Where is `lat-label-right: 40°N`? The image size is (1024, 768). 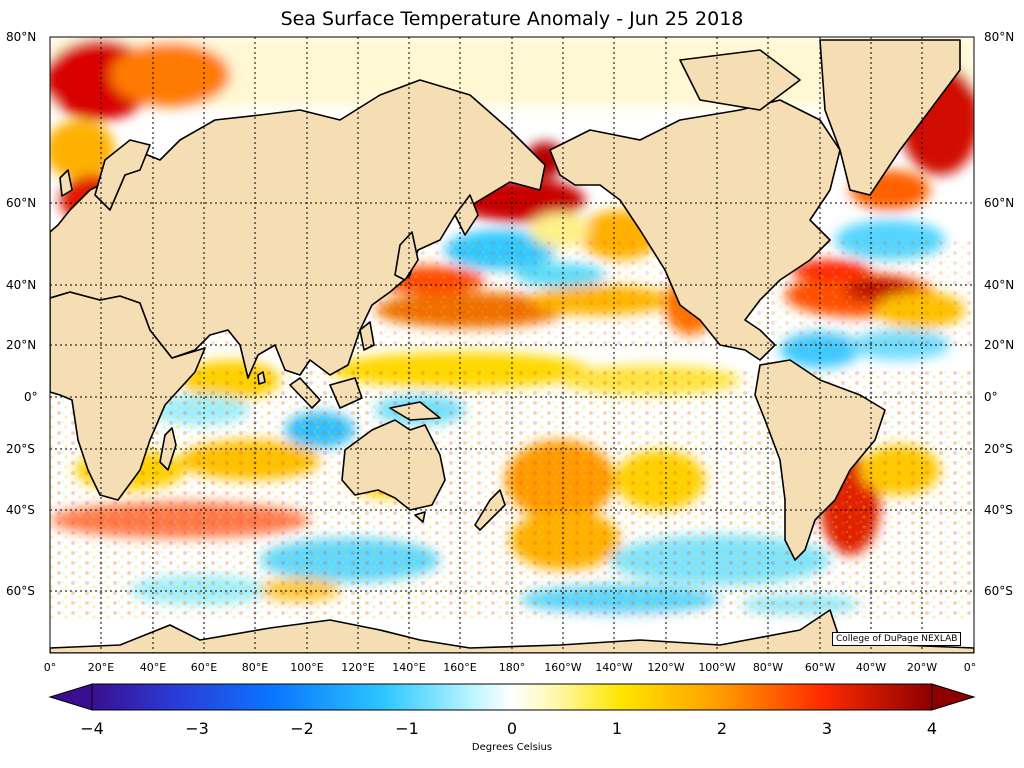 lat-label-right: 40°N is located at coordinates (999, 285).